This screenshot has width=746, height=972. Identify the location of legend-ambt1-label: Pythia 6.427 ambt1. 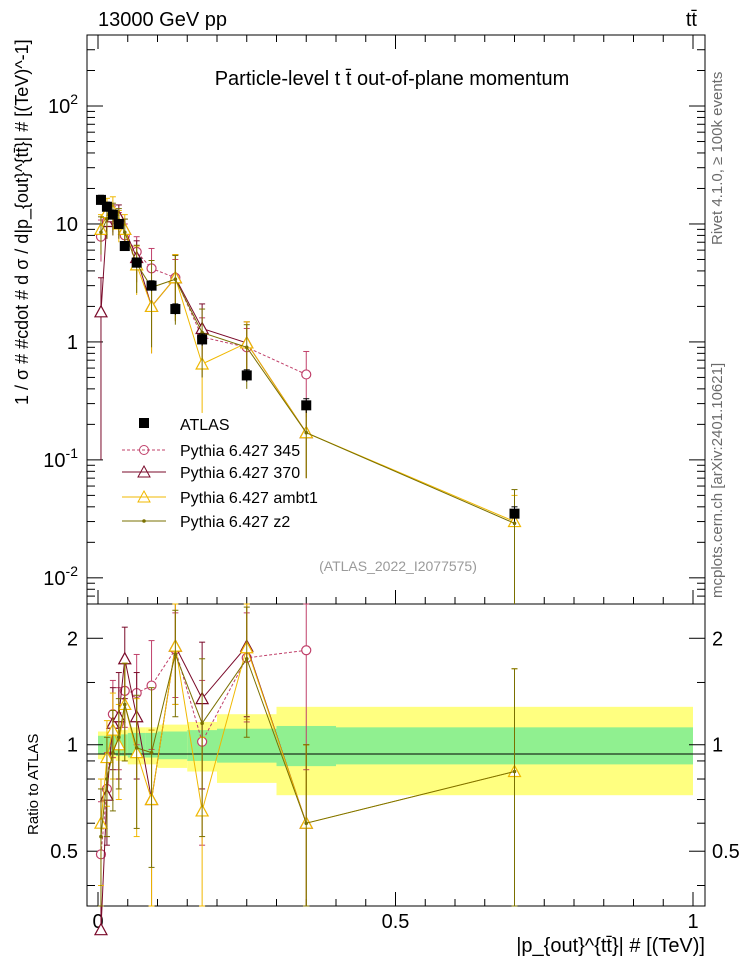
(249, 498).